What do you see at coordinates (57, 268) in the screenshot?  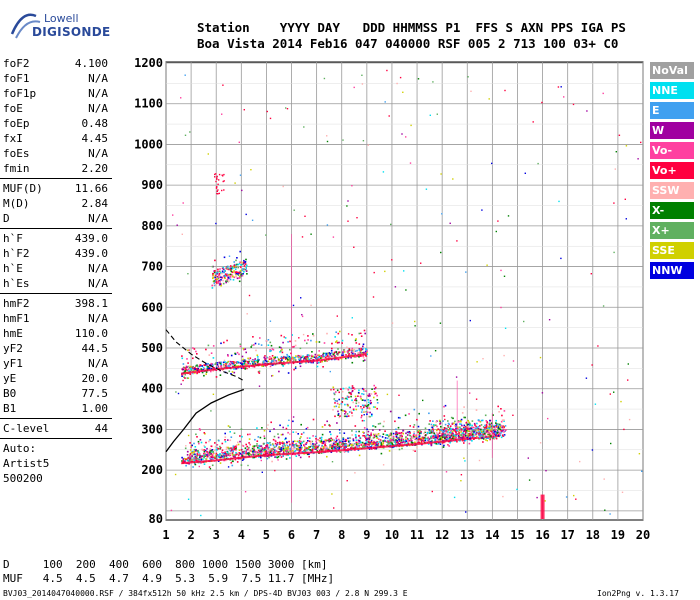 I see `param-row-he: h`E N/A` at bounding box center [57, 268].